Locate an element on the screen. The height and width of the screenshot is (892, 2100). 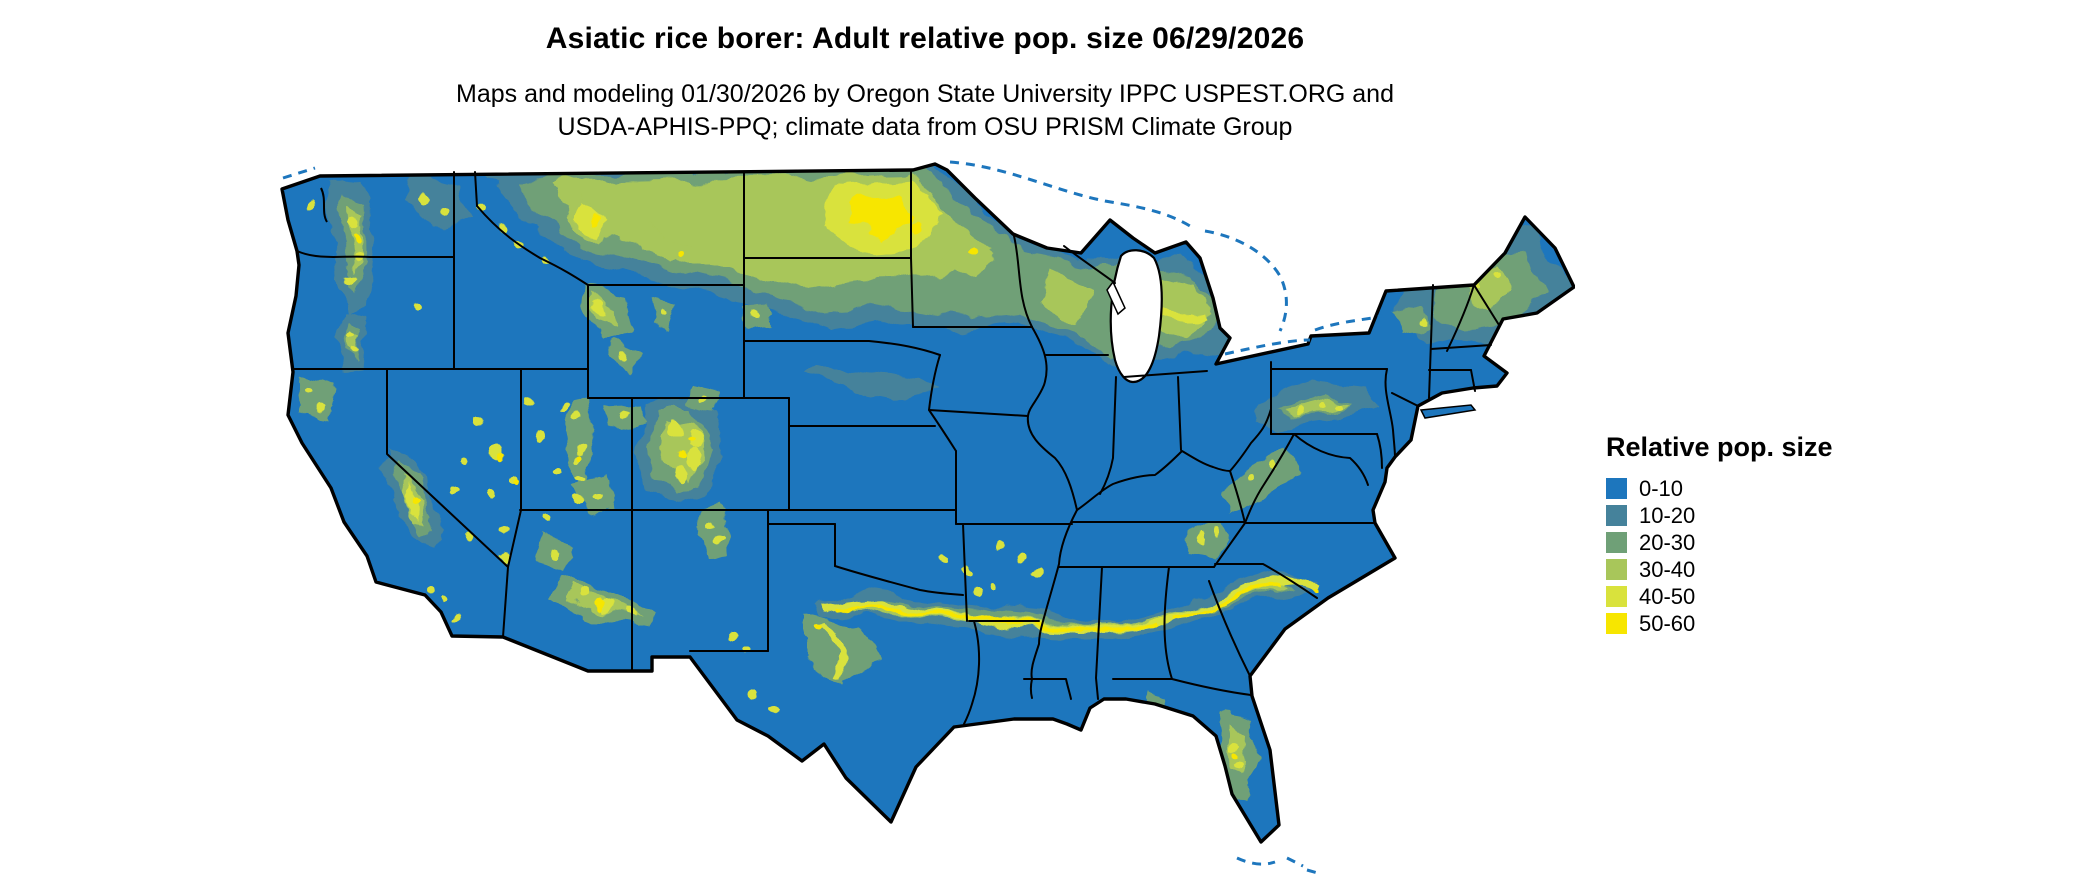
legend-label-30-40: 30-40 is located at coordinates (1667, 569).